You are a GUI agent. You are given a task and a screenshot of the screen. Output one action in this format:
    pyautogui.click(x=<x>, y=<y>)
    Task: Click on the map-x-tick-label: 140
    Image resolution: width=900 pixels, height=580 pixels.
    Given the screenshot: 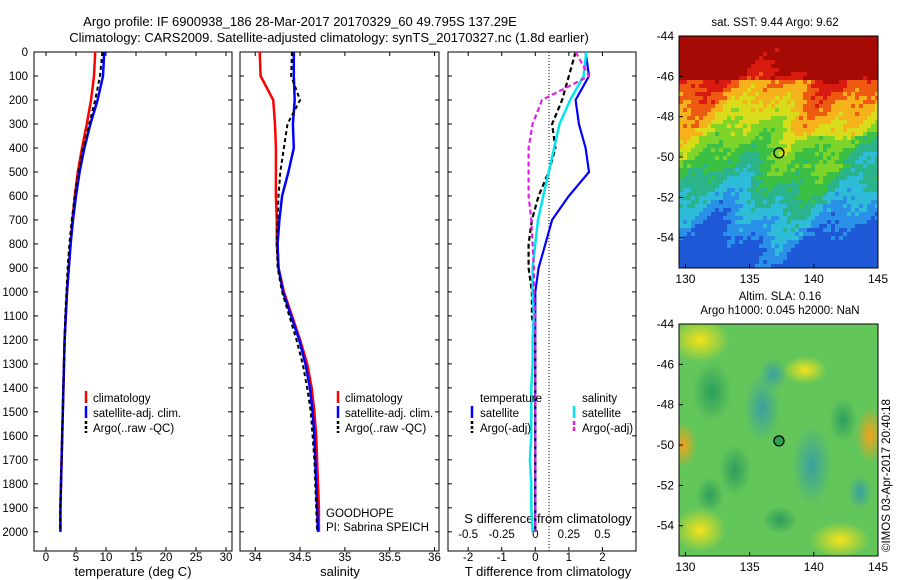 What is the action you would take?
    pyautogui.click(x=814, y=279)
    